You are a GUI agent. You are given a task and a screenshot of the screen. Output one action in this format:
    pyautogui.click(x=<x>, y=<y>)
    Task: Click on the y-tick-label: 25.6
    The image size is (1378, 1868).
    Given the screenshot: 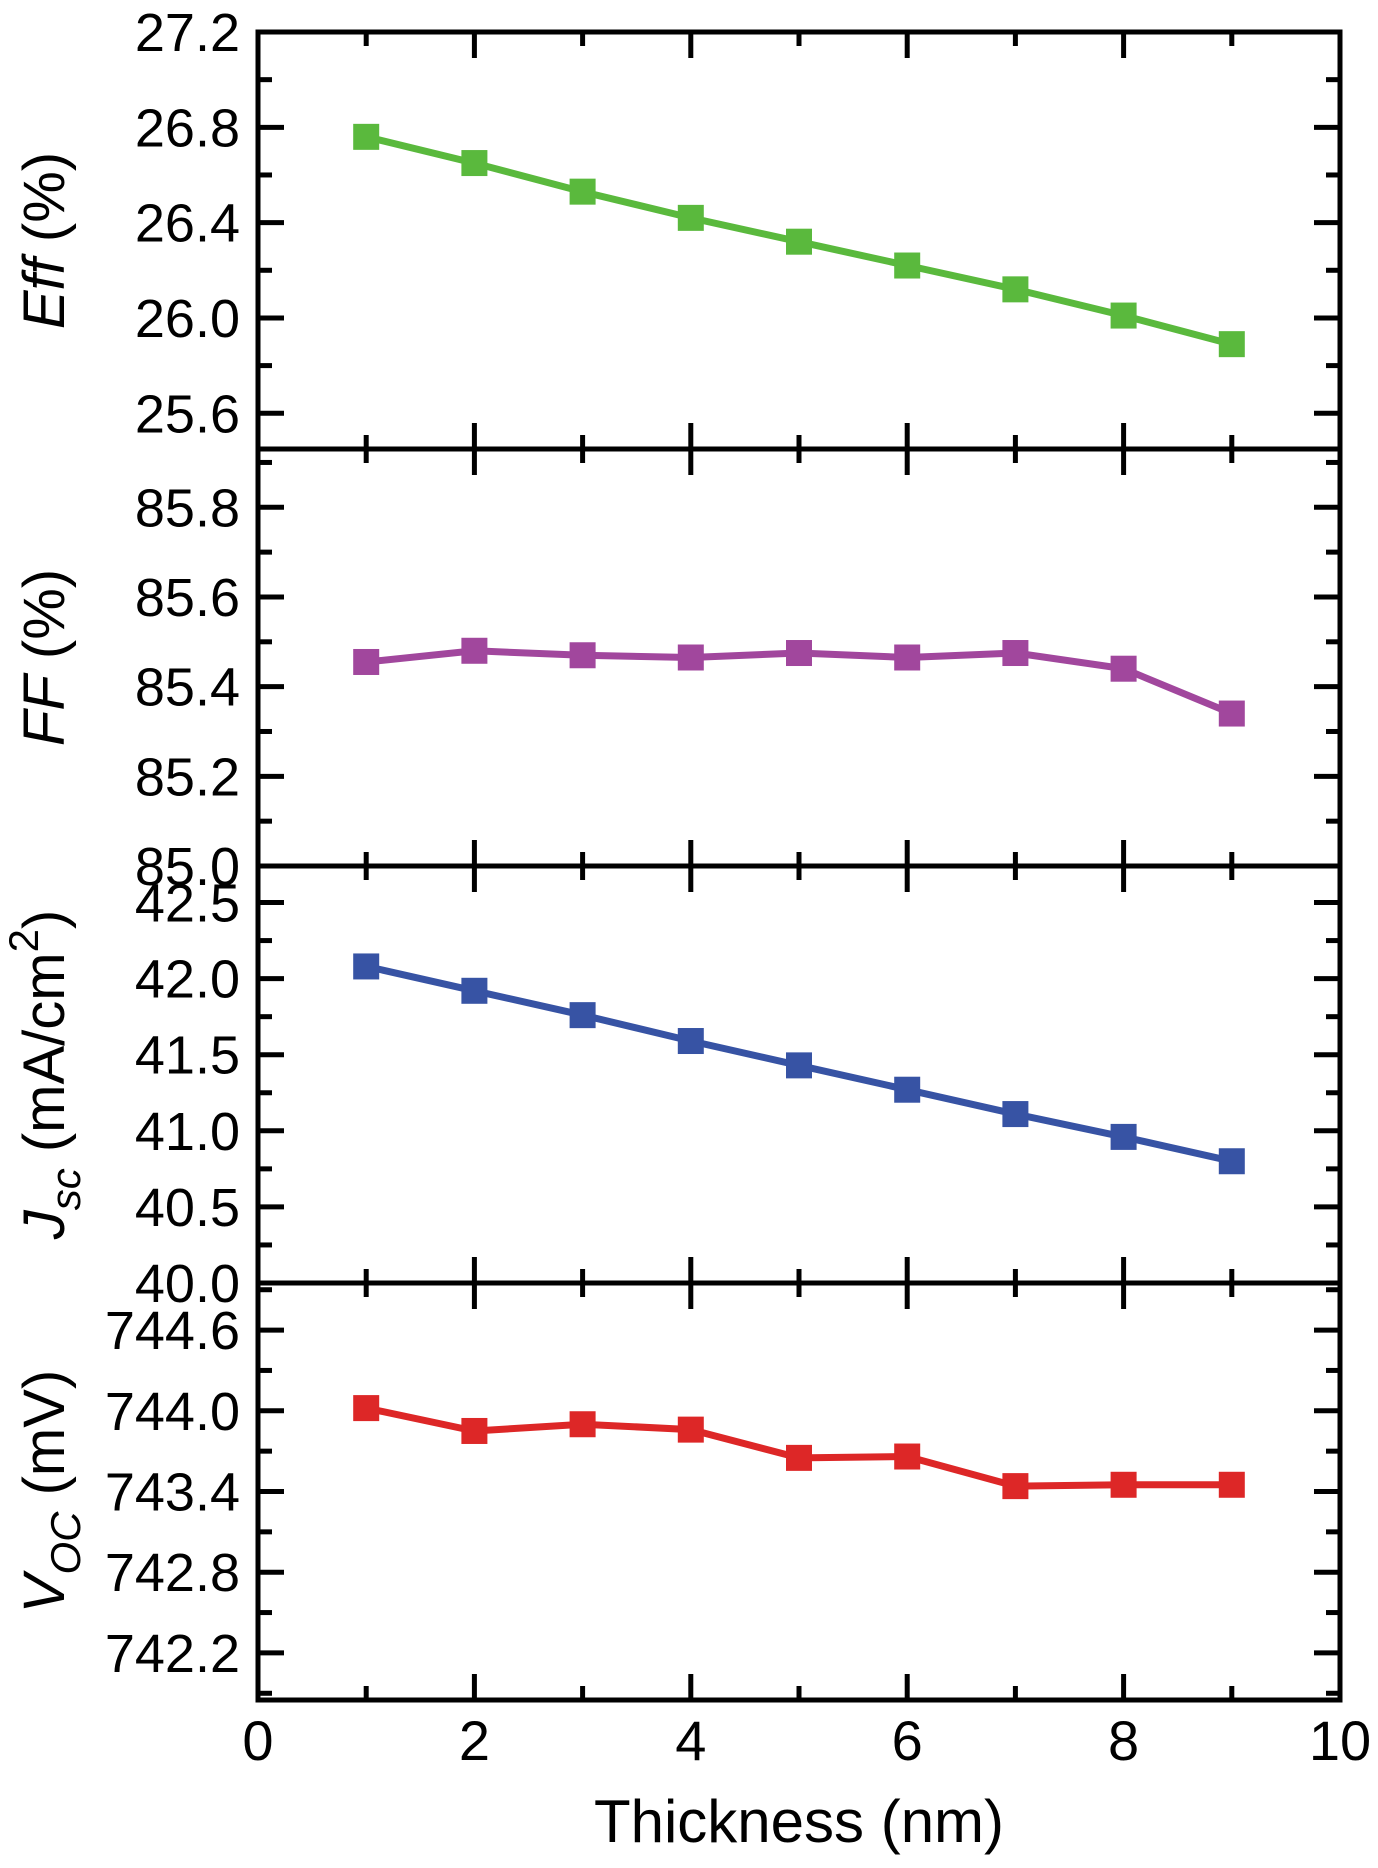 What is the action you would take?
    pyautogui.click(x=187, y=414)
    